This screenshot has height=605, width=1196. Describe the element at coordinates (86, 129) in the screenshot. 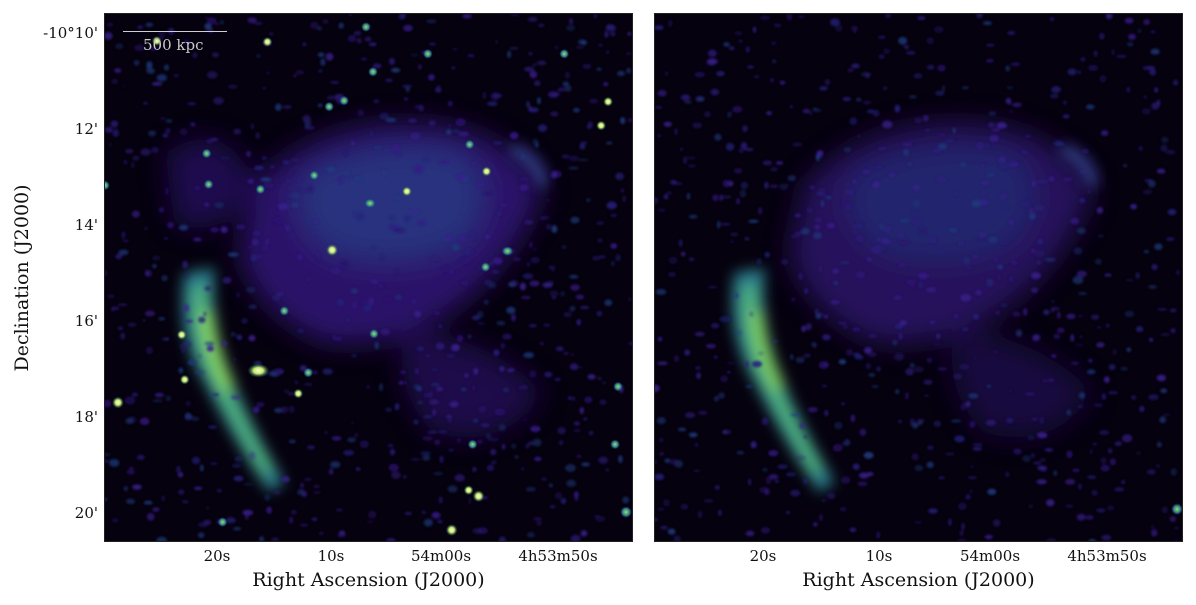

I see `y-tick-label: 12'` at that location.